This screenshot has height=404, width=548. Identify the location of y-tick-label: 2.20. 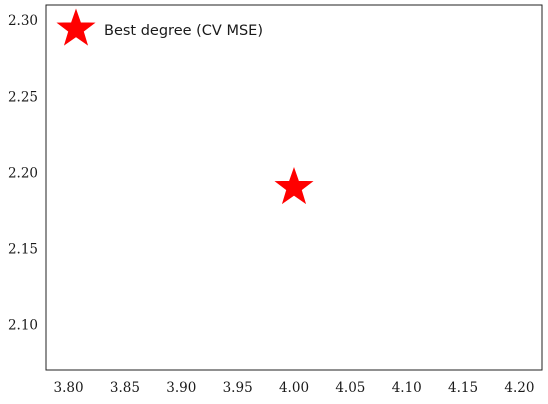
(23, 173).